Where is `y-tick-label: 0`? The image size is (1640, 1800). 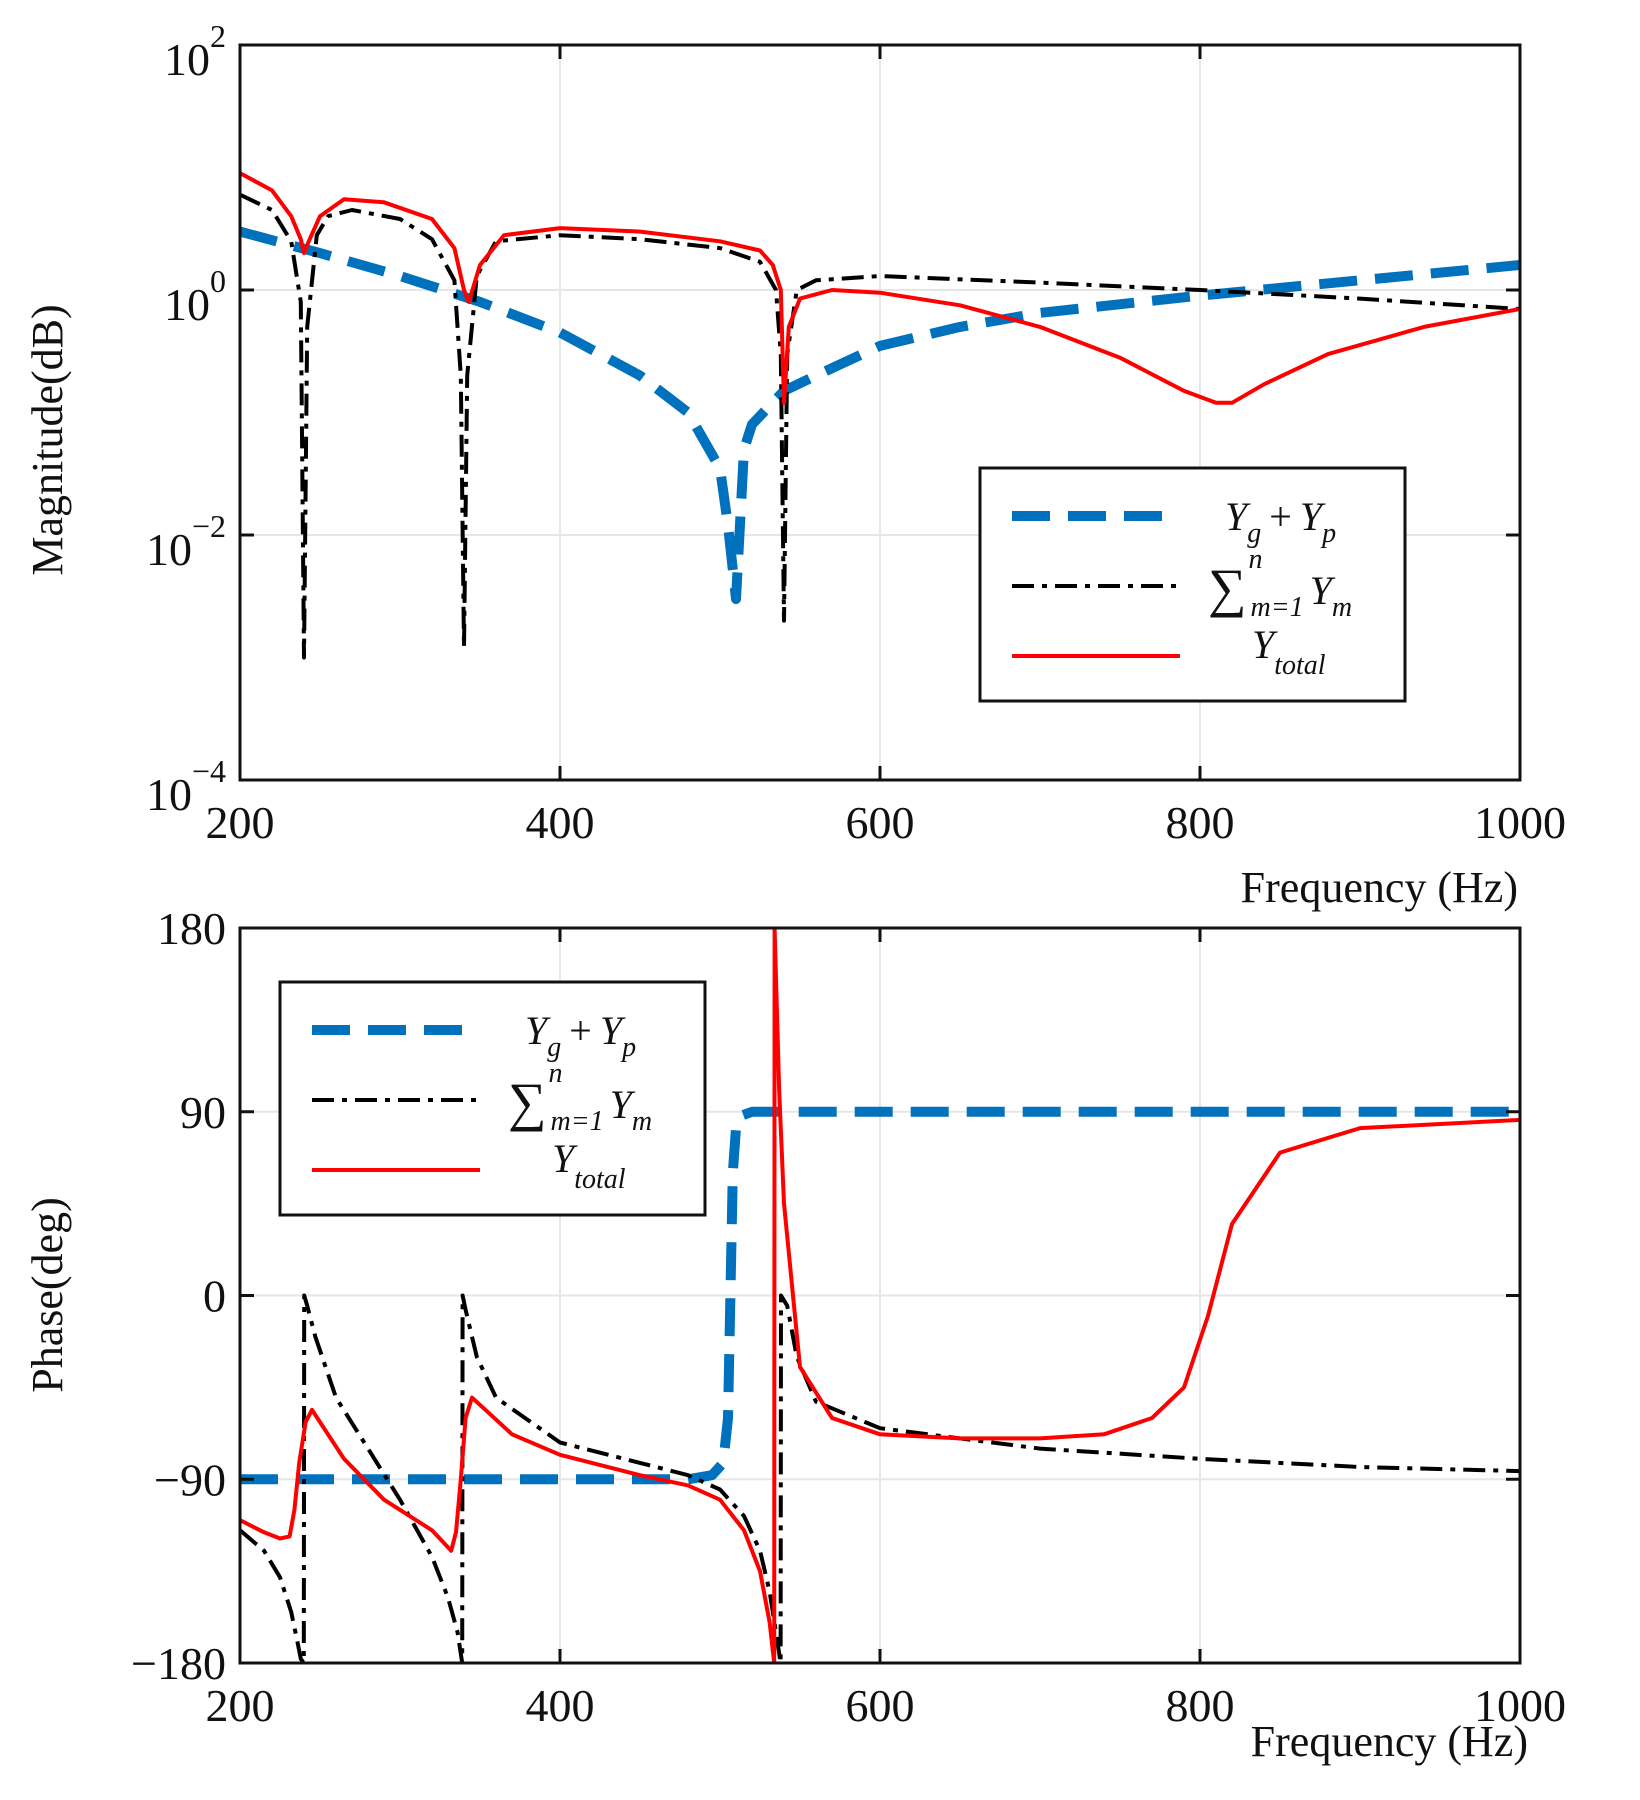
y-tick-label: 0 is located at coordinates (214, 1296).